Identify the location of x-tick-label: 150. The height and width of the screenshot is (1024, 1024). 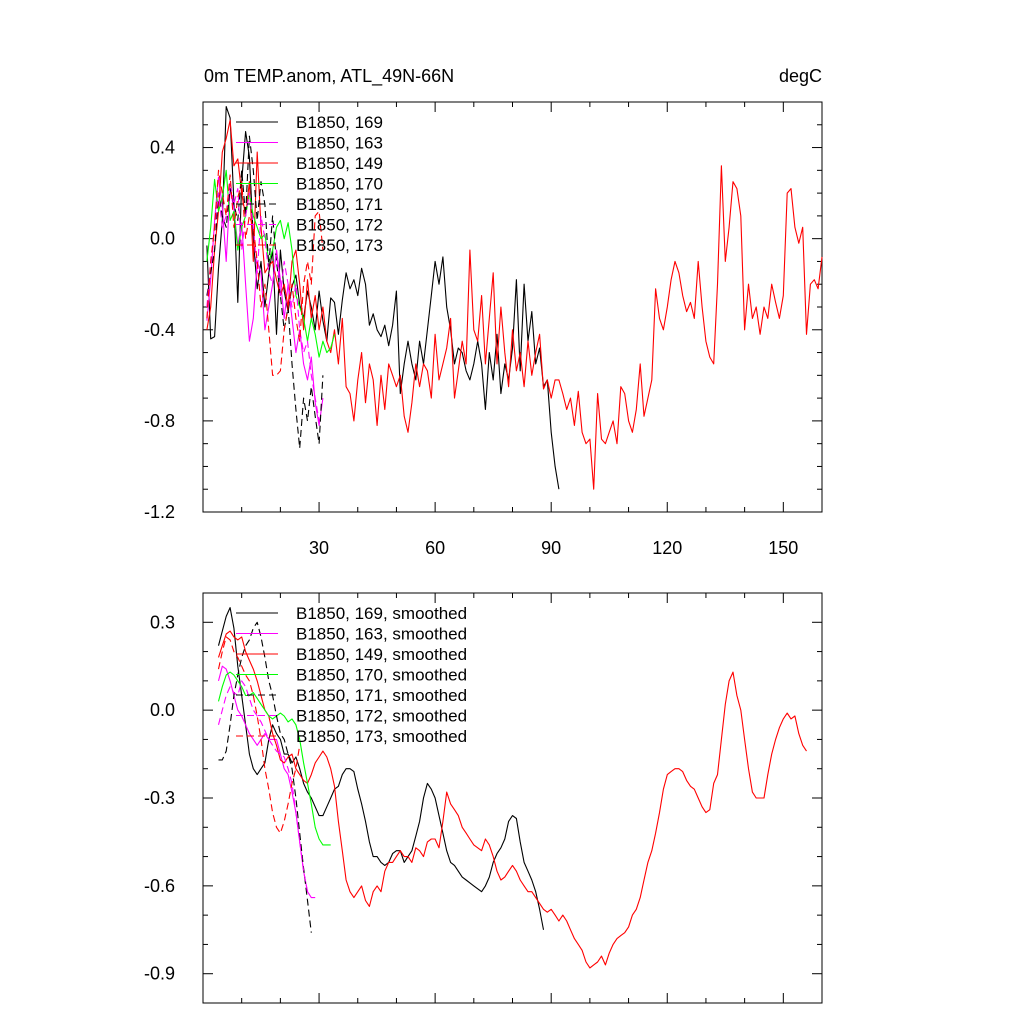
(783, 548).